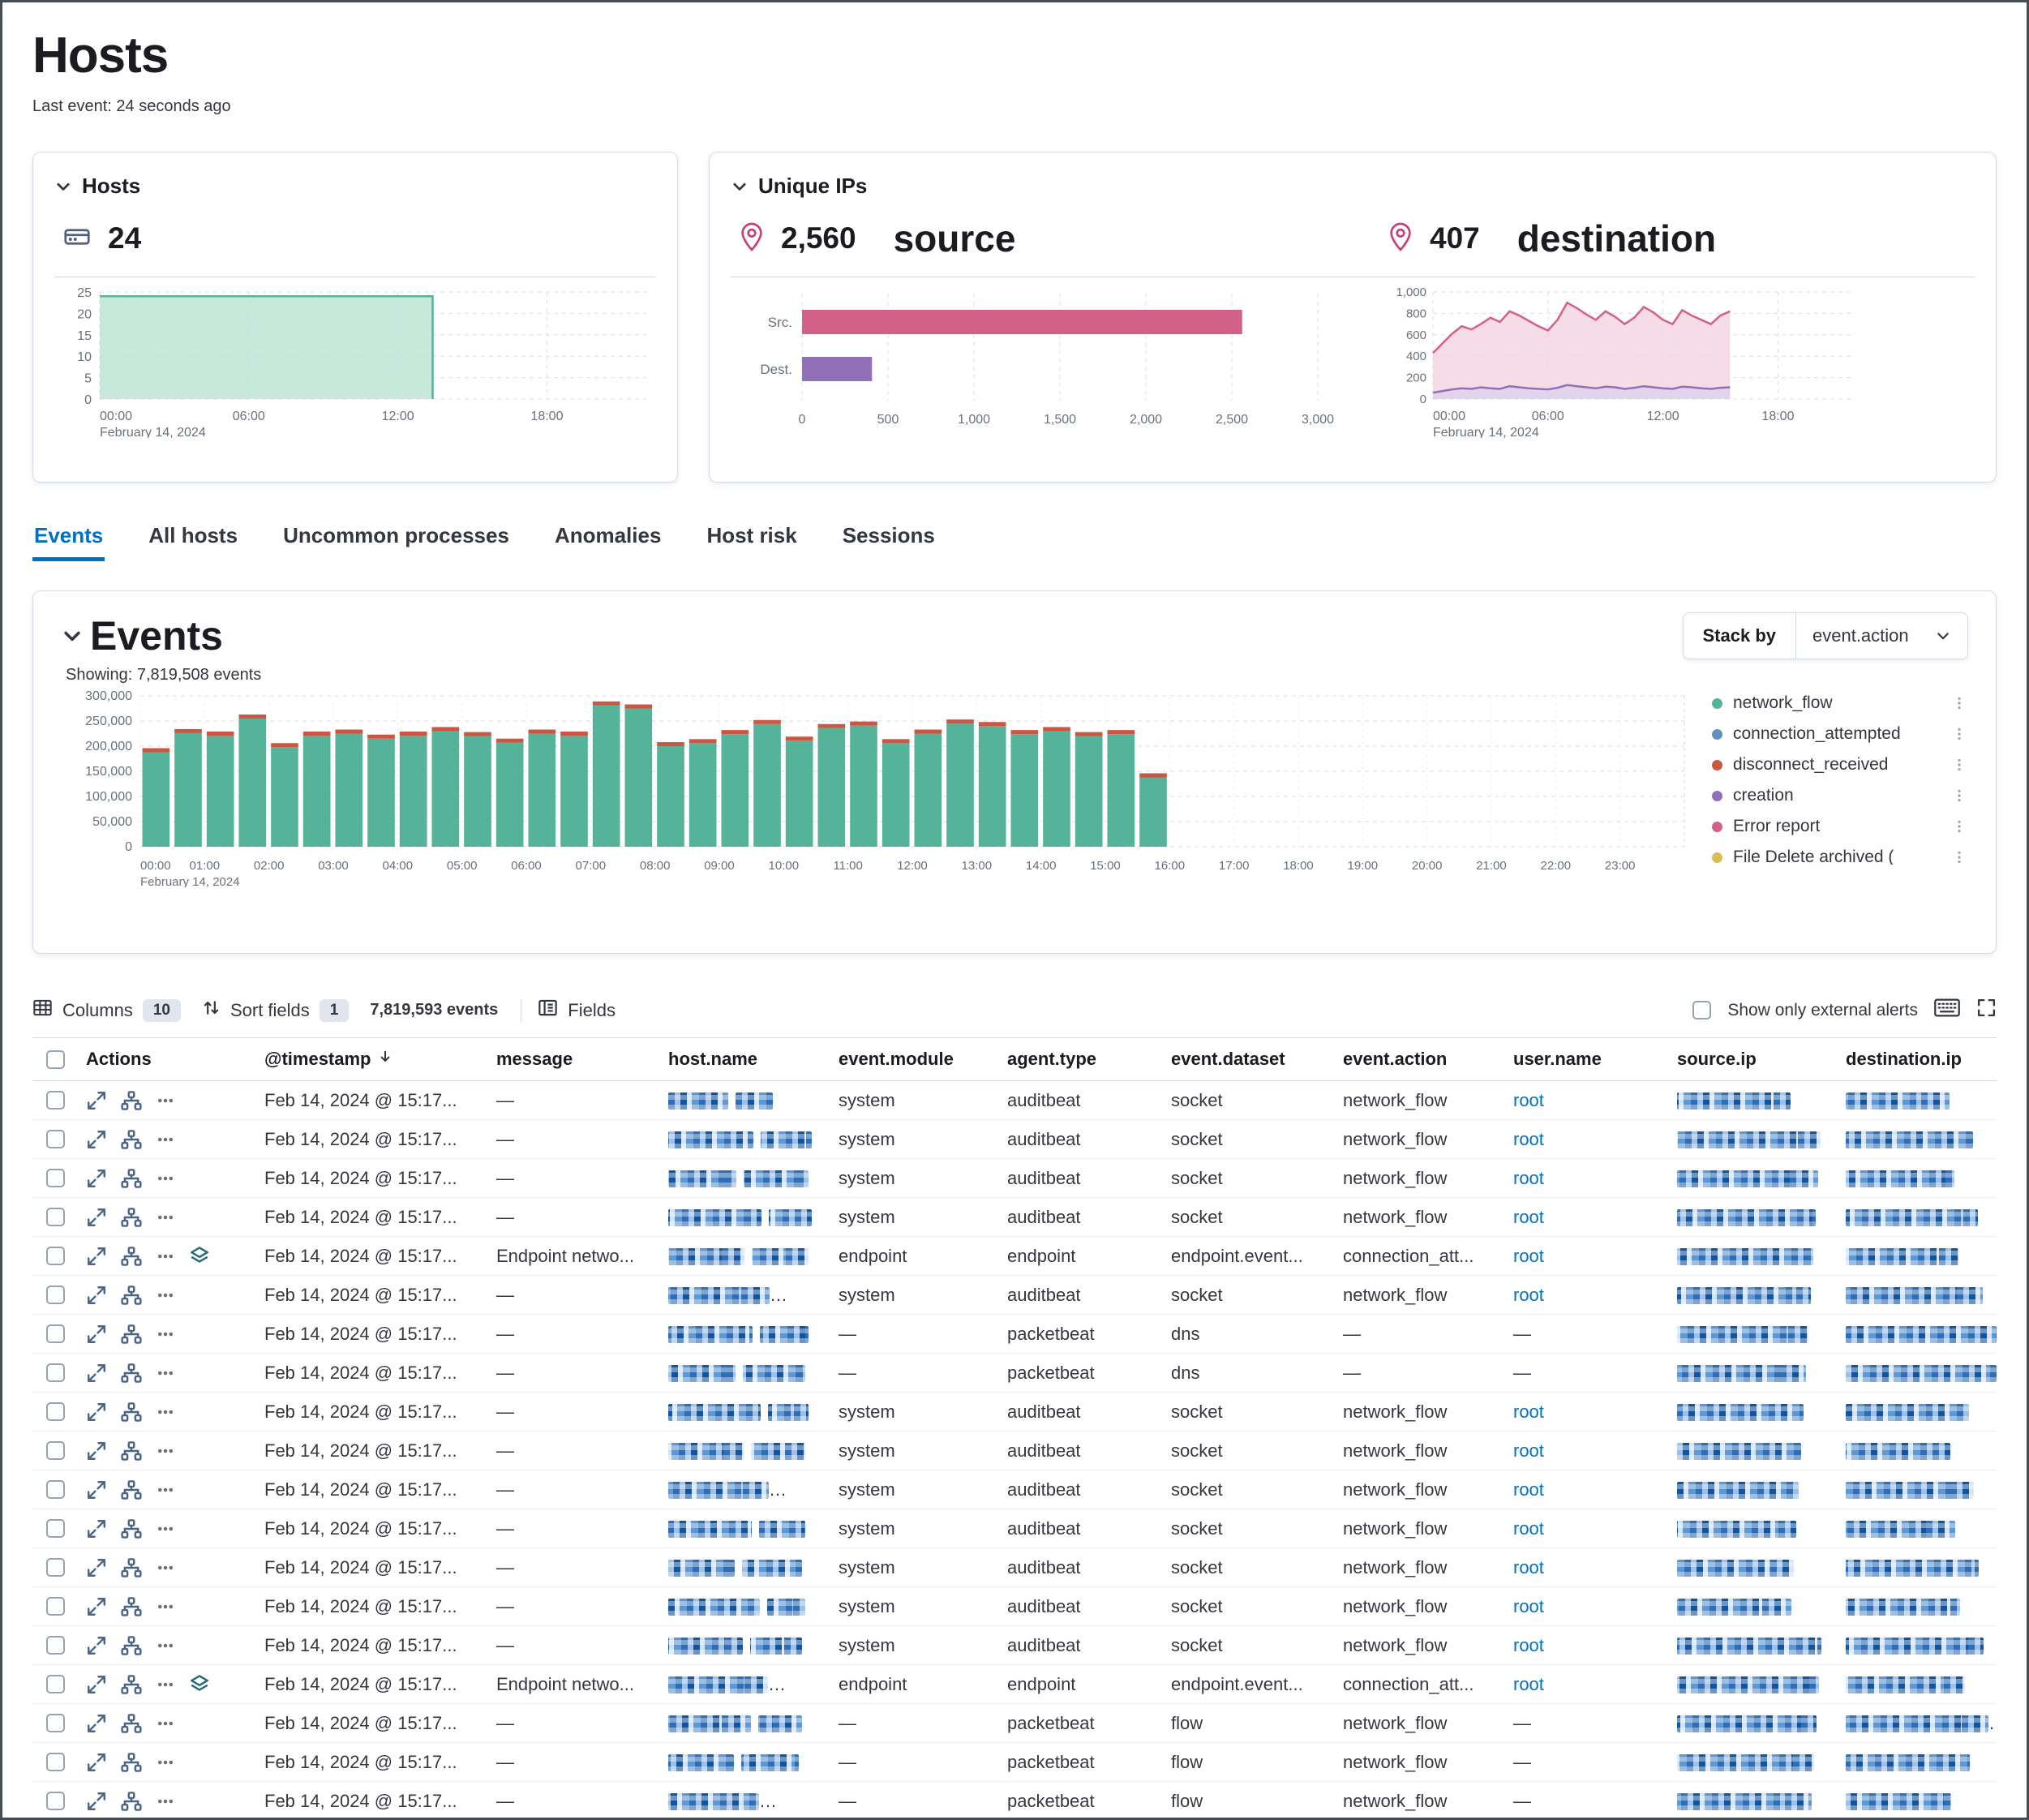  What do you see at coordinates (608, 542) in the screenshot?
I see `tab-anomalies: Anomalies` at bounding box center [608, 542].